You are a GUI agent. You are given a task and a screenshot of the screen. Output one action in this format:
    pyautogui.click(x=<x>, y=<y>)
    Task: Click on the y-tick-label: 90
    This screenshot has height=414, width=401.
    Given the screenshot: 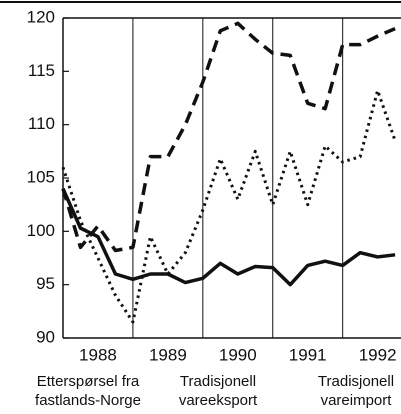 What is the action you would take?
    pyautogui.click(x=45, y=336)
    